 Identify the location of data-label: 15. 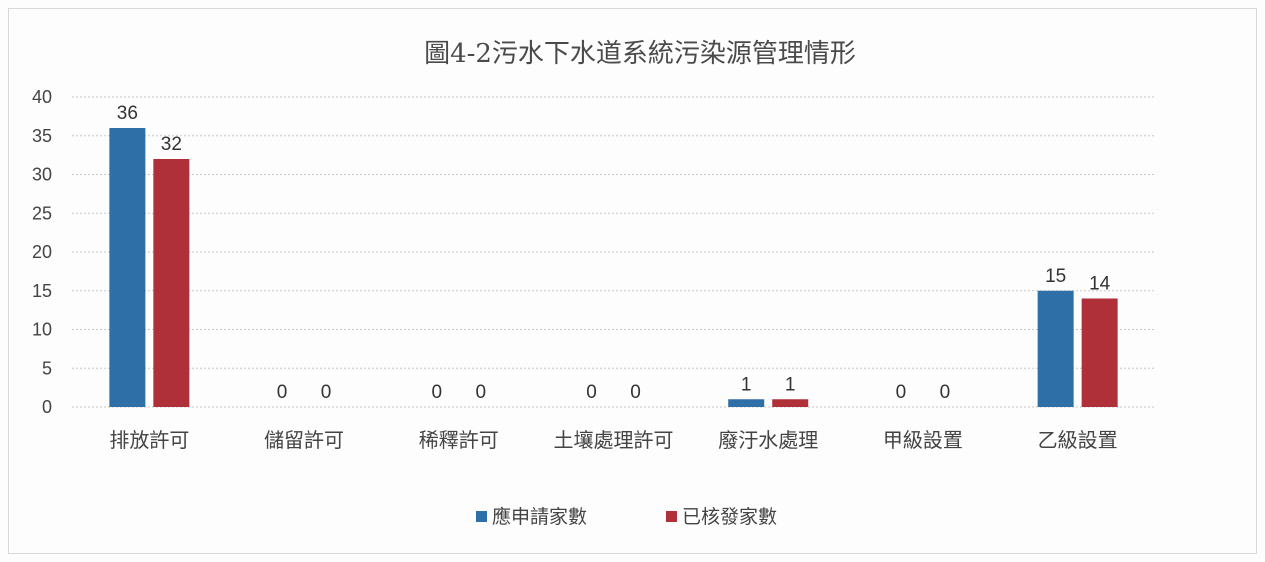
(1055, 276).